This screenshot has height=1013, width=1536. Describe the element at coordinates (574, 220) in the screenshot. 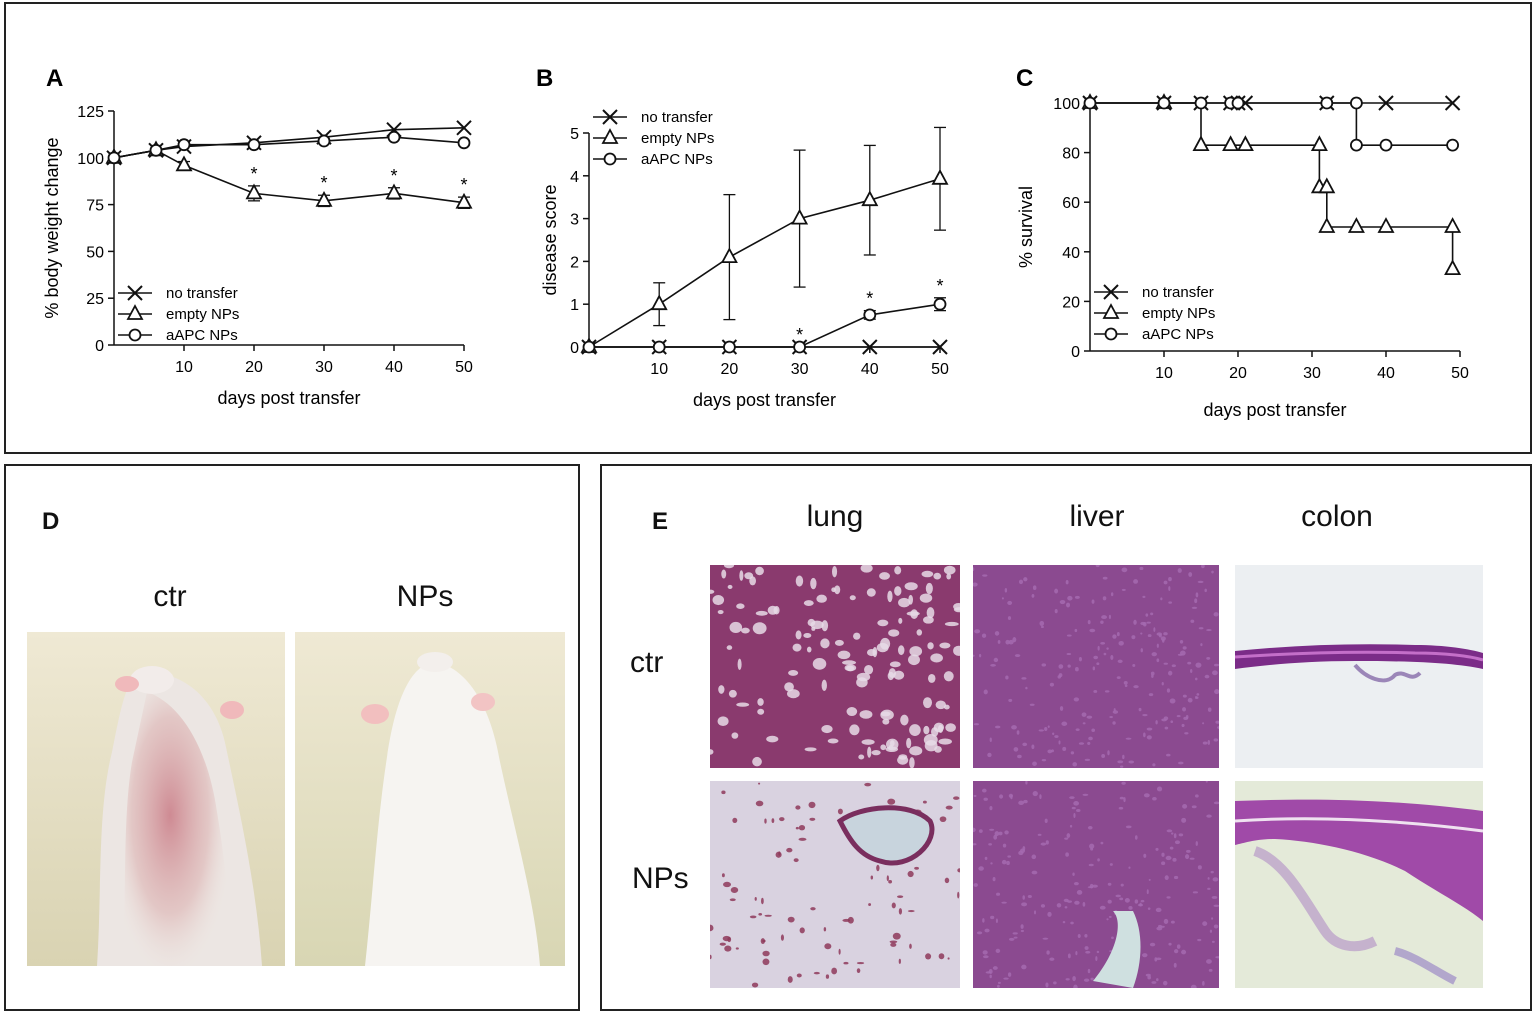

I see `chart-b-y-tick-label: 3` at that location.